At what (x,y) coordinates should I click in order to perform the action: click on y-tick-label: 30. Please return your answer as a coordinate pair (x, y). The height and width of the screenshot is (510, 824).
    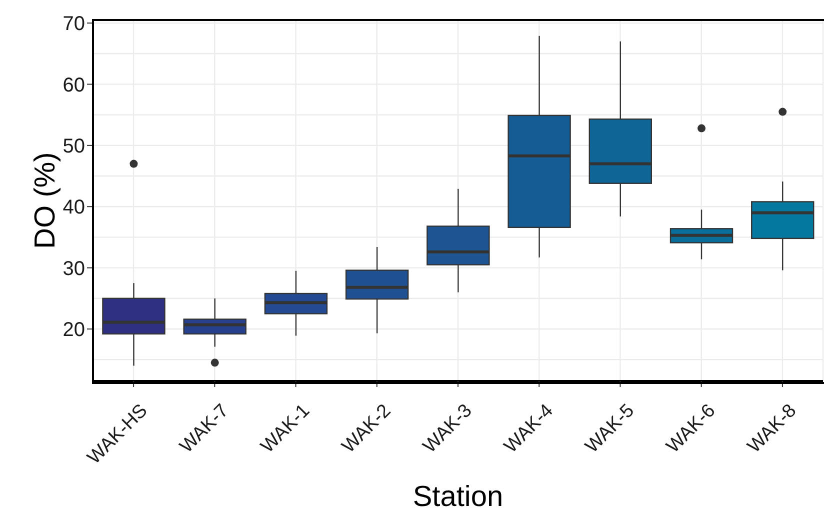
    Looking at the image, I should click on (73, 269).